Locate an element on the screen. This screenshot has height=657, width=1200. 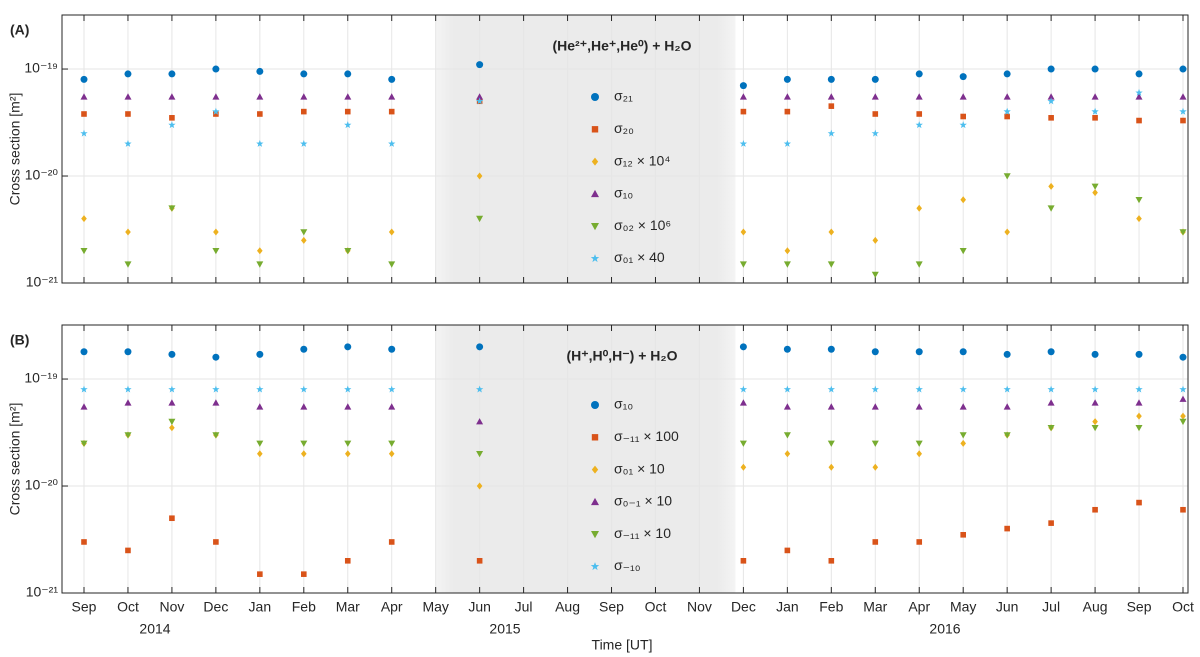
x-tick-label: Aug is located at coordinates (567, 607).